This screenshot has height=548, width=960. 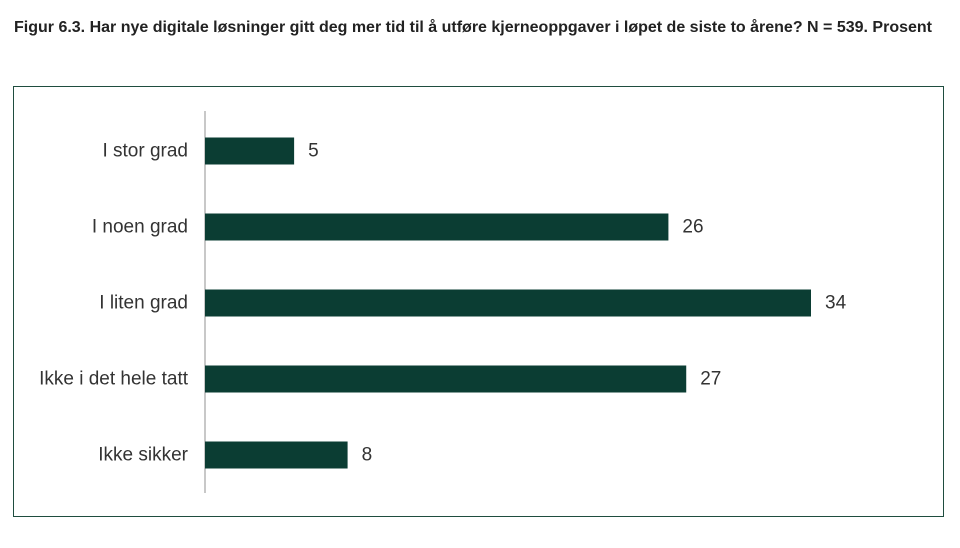 I want to click on category-label: Ikke sikker, so click(x=143, y=455).